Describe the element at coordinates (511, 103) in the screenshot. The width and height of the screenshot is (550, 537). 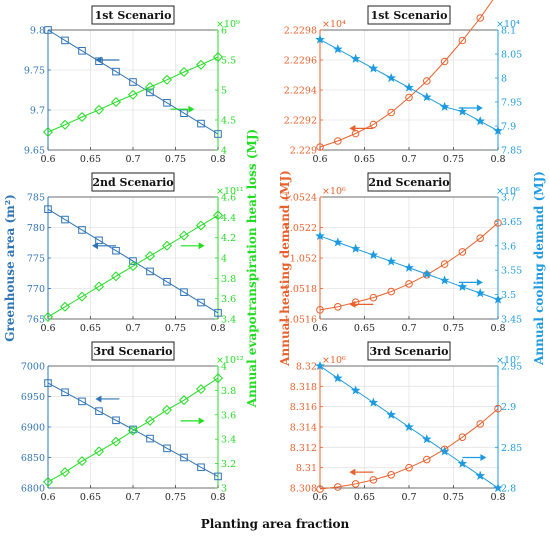
I see `y-right-tick-label: 7.95` at that location.